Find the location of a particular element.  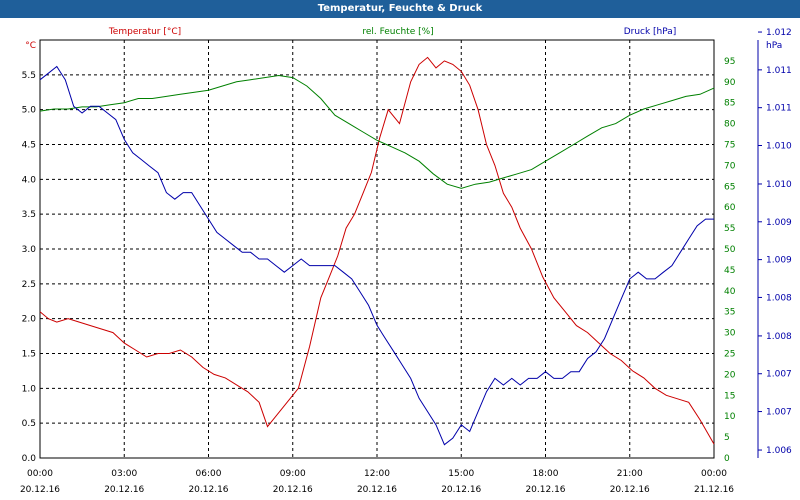

temperature-tick-label: 3.0 is located at coordinates (29, 250).